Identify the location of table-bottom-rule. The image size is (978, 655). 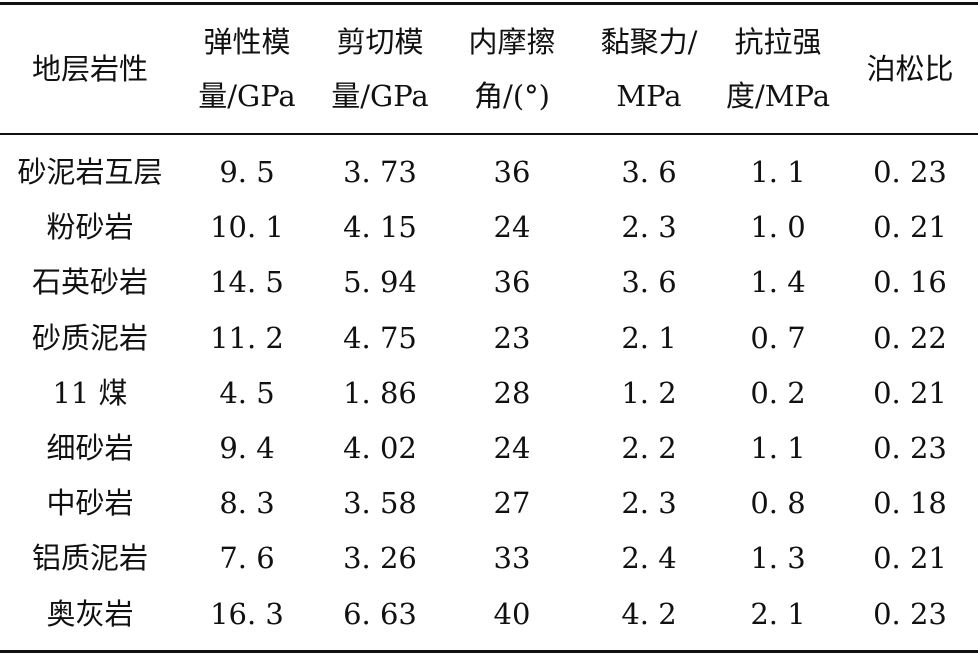
(489, 651).